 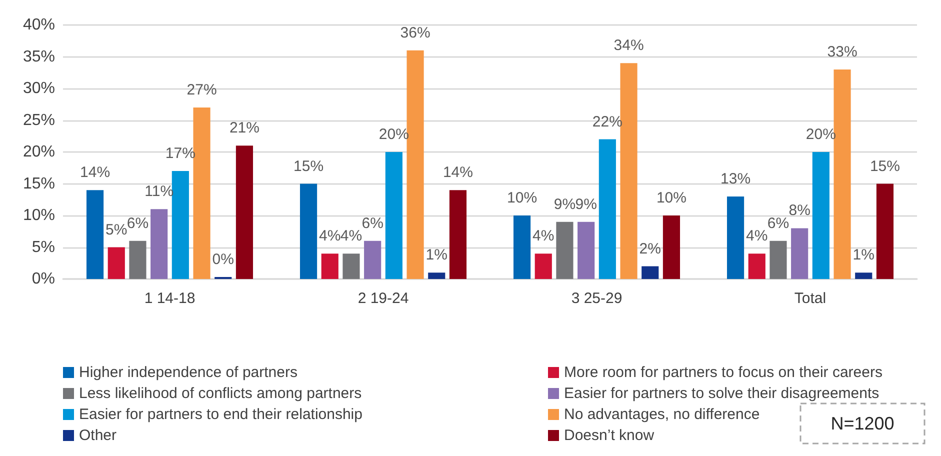 What do you see at coordinates (38, 120) in the screenshot?
I see `y-tick-label: 25%` at bounding box center [38, 120].